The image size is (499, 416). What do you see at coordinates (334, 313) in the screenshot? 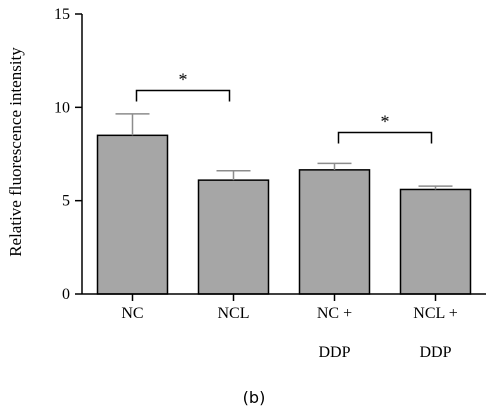
I see `x-tick-label-2-line-0: NC +` at bounding box center [334, 313].